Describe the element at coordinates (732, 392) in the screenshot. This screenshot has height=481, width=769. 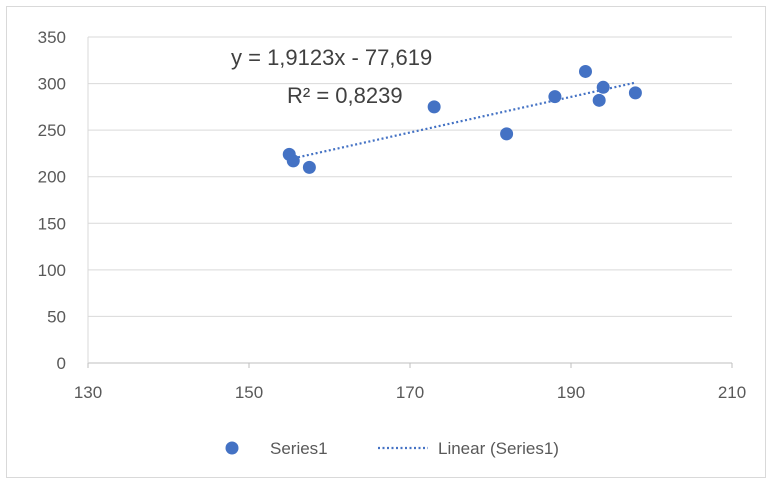
I see `x-tick-label: 210` at that location.